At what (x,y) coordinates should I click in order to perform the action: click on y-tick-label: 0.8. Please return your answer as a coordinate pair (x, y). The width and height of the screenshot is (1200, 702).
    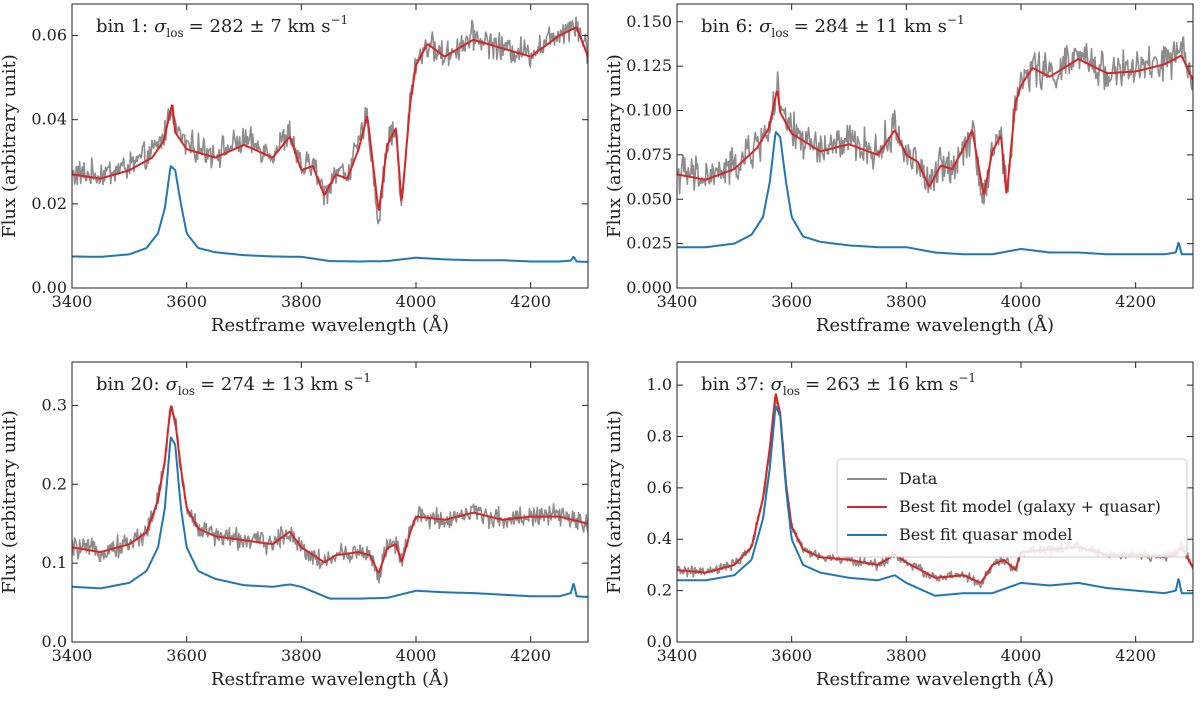
    Looking at the image, I should click on (659, 435).